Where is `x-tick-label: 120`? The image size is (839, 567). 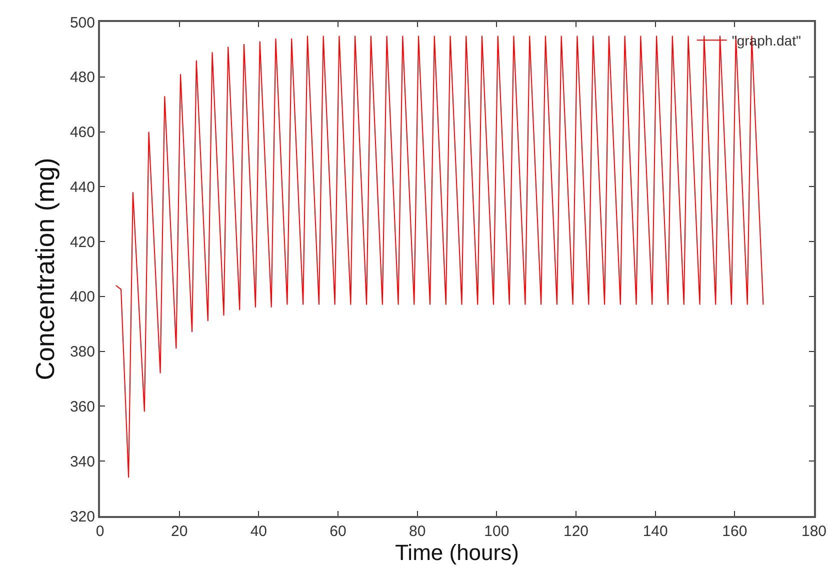
x-tick-label: 120 is located at coordinates (576, 531).